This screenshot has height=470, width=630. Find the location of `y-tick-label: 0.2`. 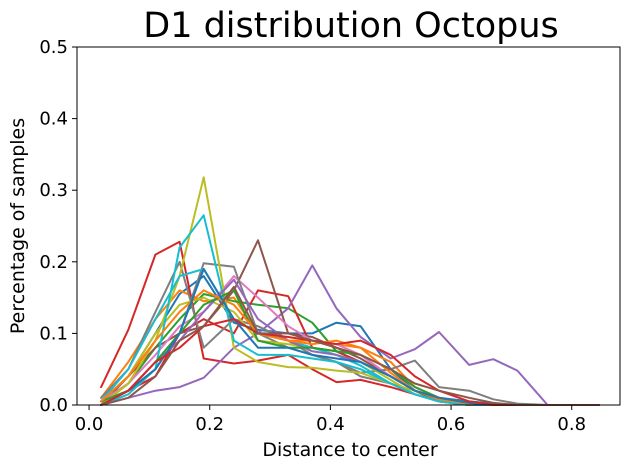

y-tick-label: 0.2 is located at coordinates (53, 262).